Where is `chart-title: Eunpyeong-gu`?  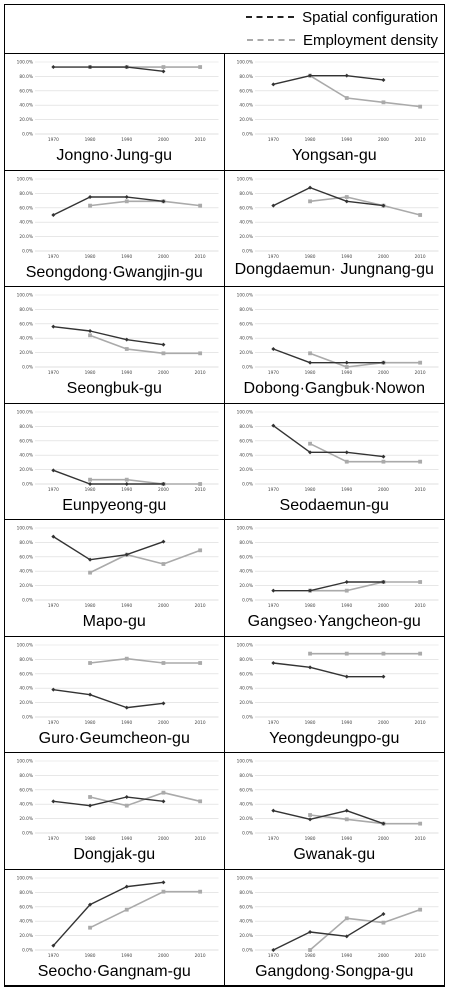 chart-title: Eunpyeong-gu is located at coordinates (114, 505).